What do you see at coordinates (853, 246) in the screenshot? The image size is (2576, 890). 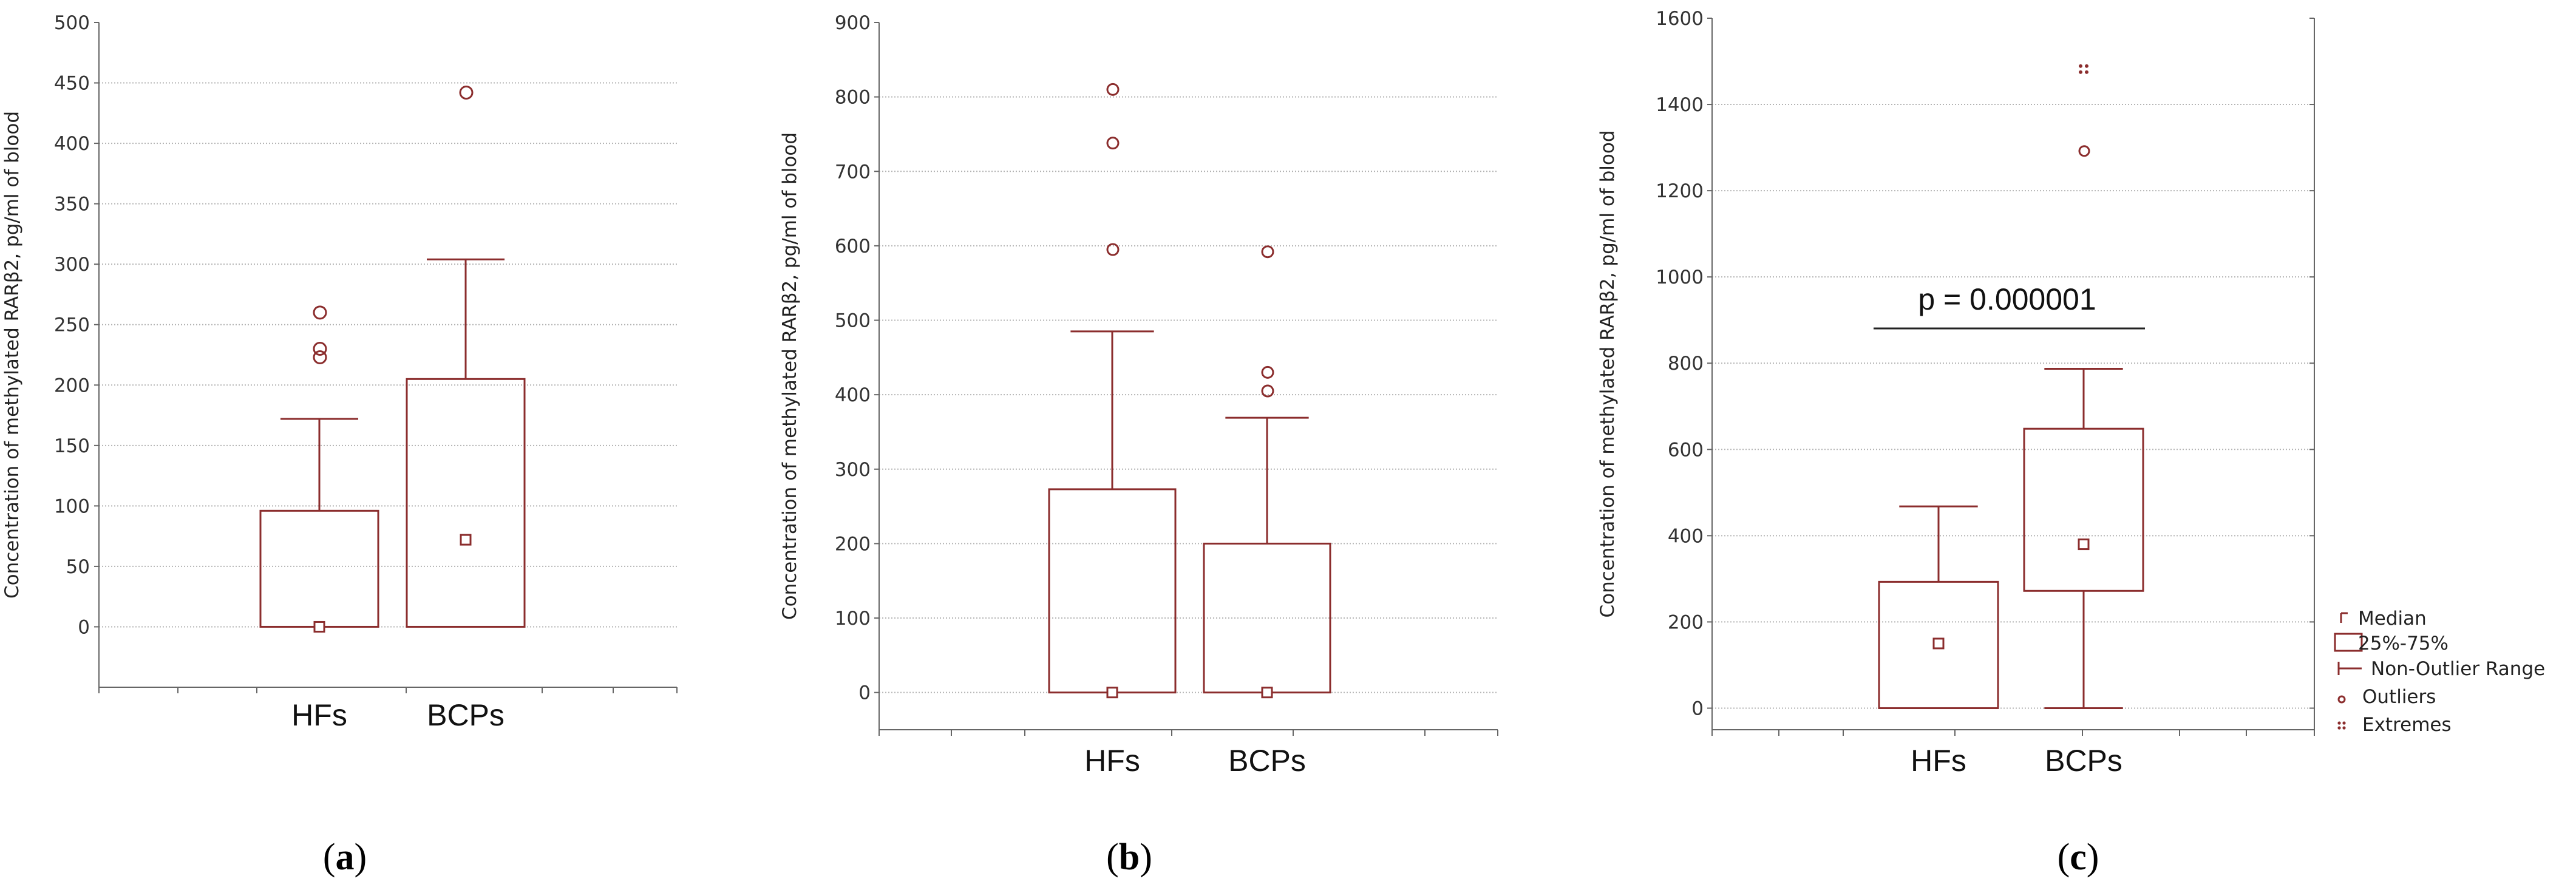 I see `panel-b-y-tick-label: 600` at bounding box center [853, 246].